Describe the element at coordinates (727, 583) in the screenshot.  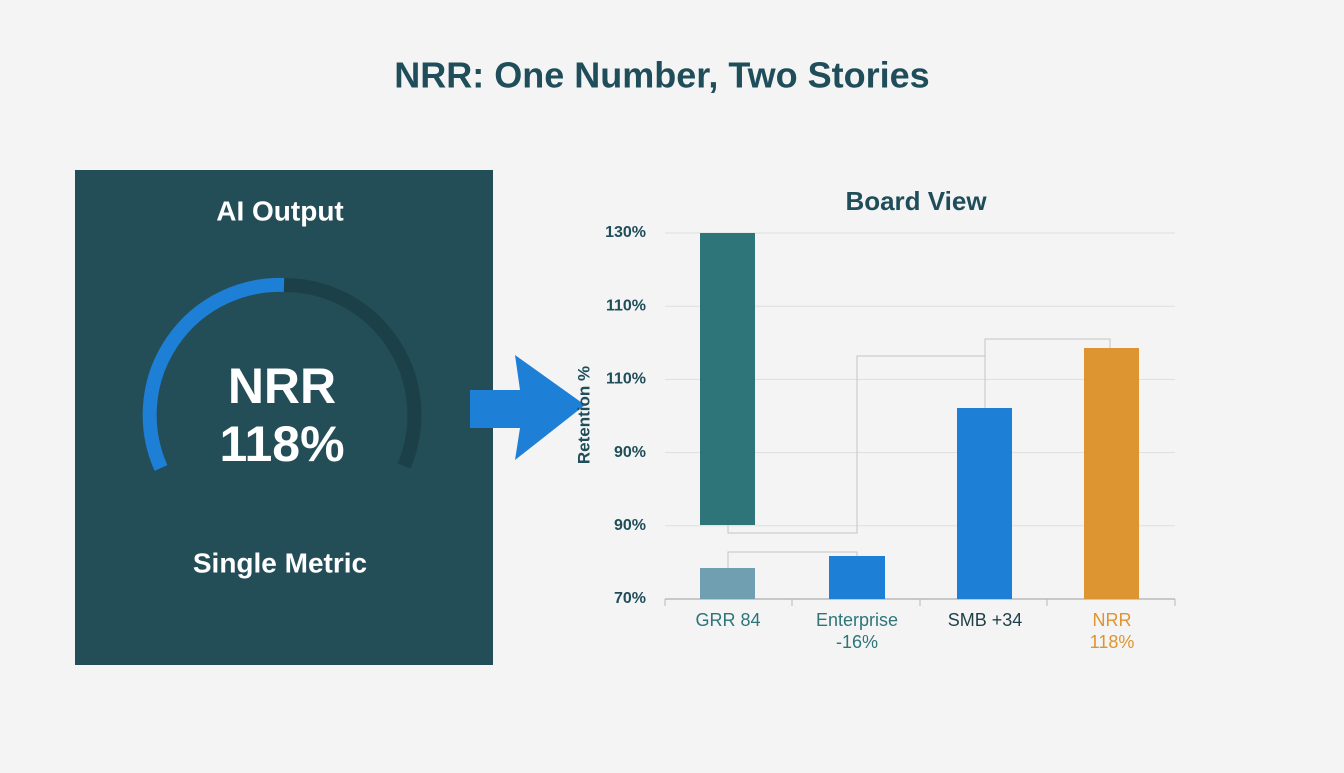
I see `grr-base-bar` at that location.